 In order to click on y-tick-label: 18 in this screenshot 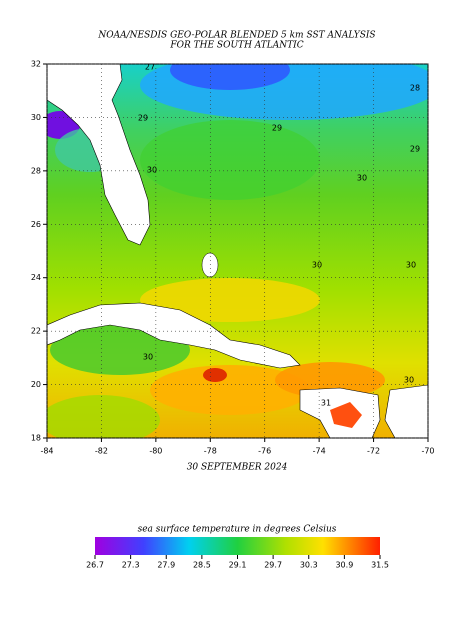, I will do `click(36, 438)`.